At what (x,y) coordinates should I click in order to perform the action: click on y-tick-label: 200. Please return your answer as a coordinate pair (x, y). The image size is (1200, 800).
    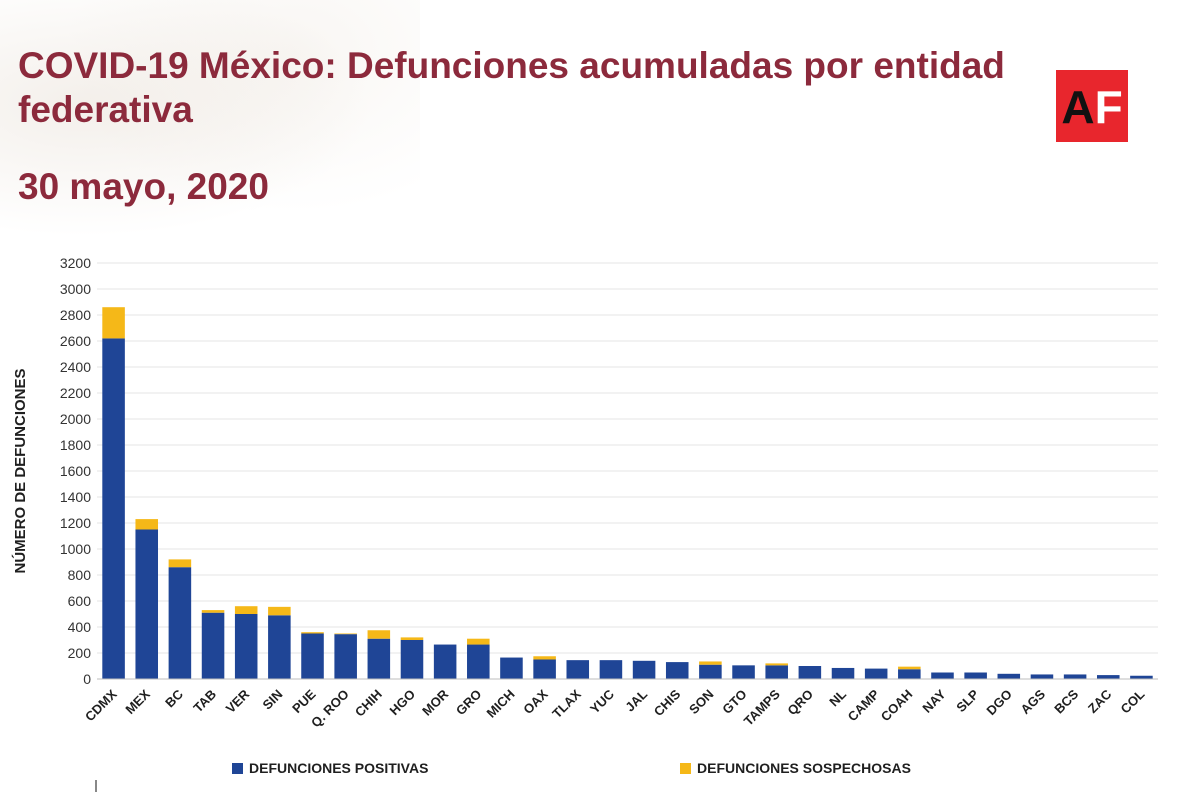
    Looking at the image, I should click on (80, 653).